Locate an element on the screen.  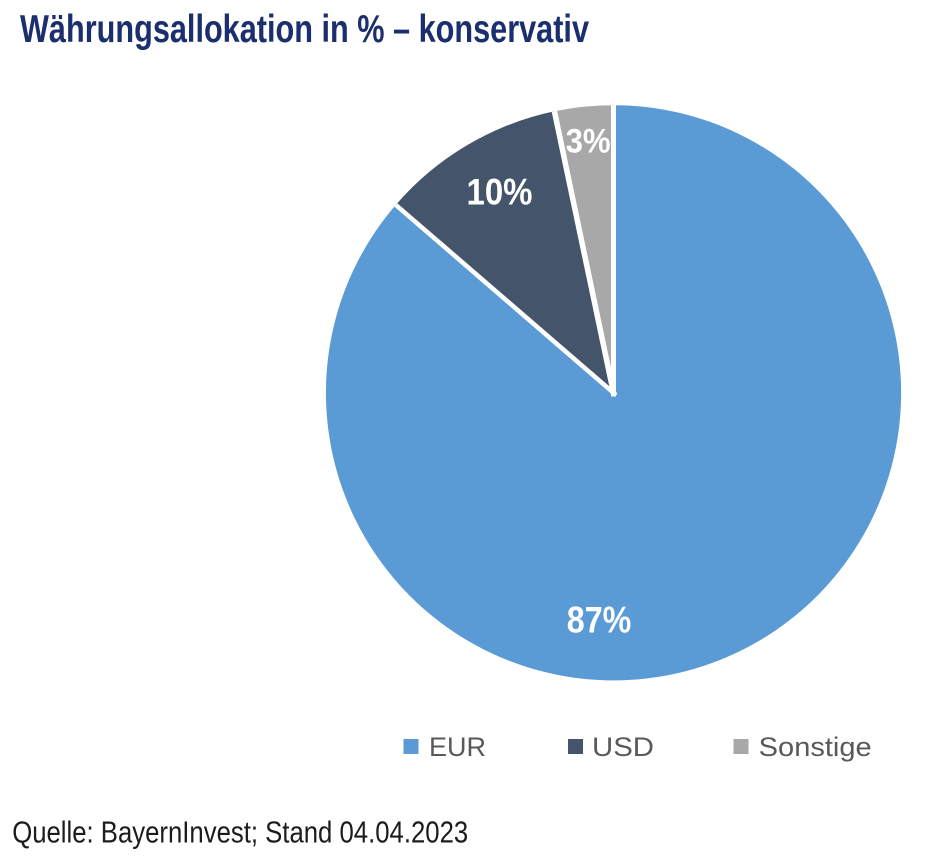
svg-text: 87% is located at coordinates (599, 619).